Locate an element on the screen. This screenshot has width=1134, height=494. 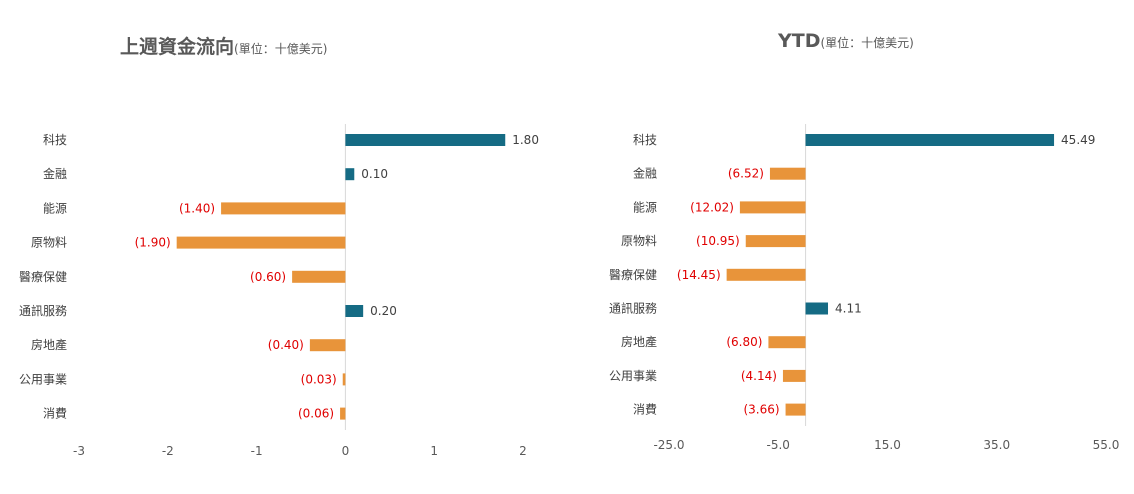
left-category-label: 通訊服務 is located at coordinates (43, 310).